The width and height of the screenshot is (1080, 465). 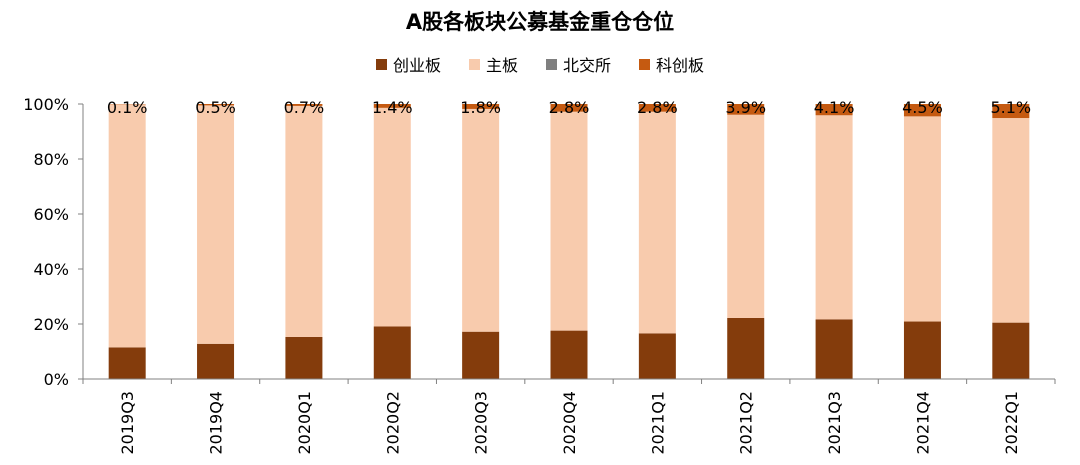 What do you see at coordinates (51, 159) in the screenshot?
I see `y-tick-label: 80%` at bounding box center [51, 159].